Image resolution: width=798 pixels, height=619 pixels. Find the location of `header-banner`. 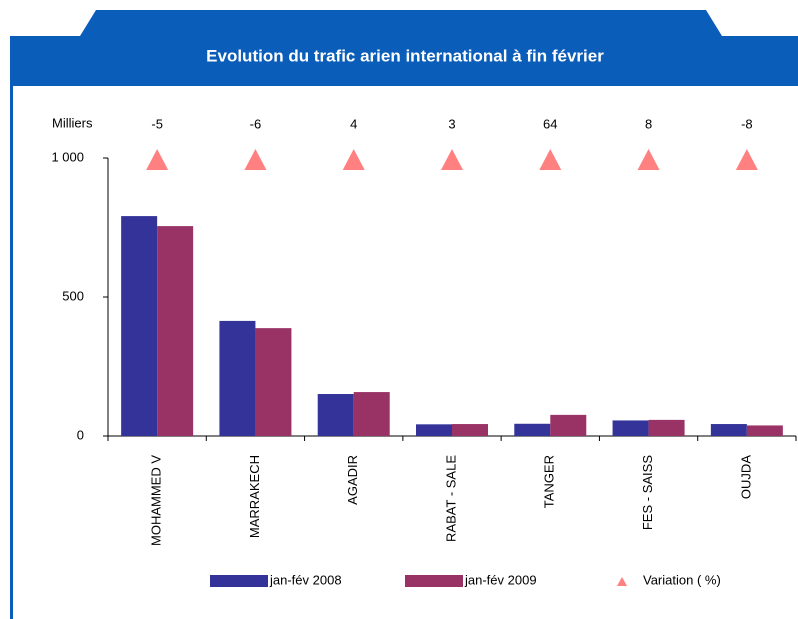

header-banner is located at coordinates (405, 48).